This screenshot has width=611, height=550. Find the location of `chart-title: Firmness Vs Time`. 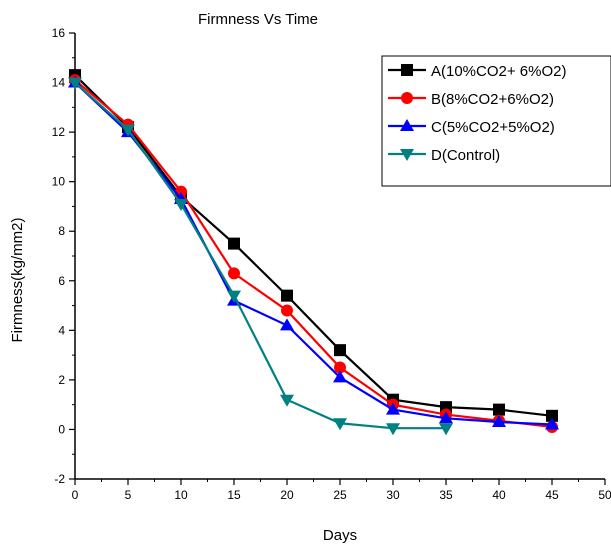

chart-title: Firmness Vs Time is located at coordinates (258, 19).